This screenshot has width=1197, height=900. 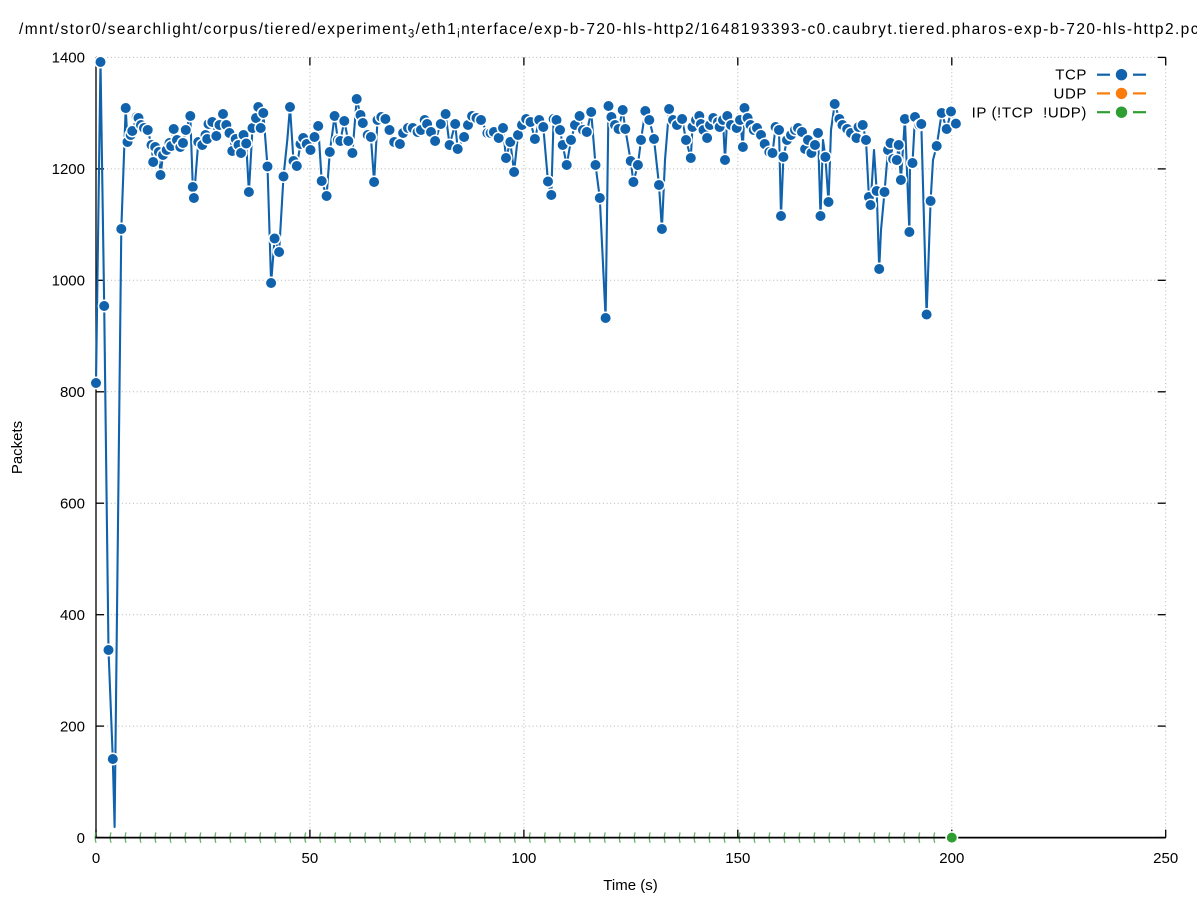 I want to click on svg-text: 150, so click(x=737, y=858).